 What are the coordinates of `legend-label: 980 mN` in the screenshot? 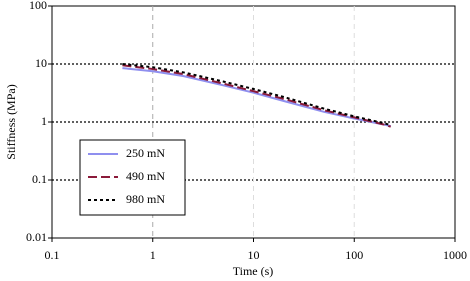 It's located at (145, 199).